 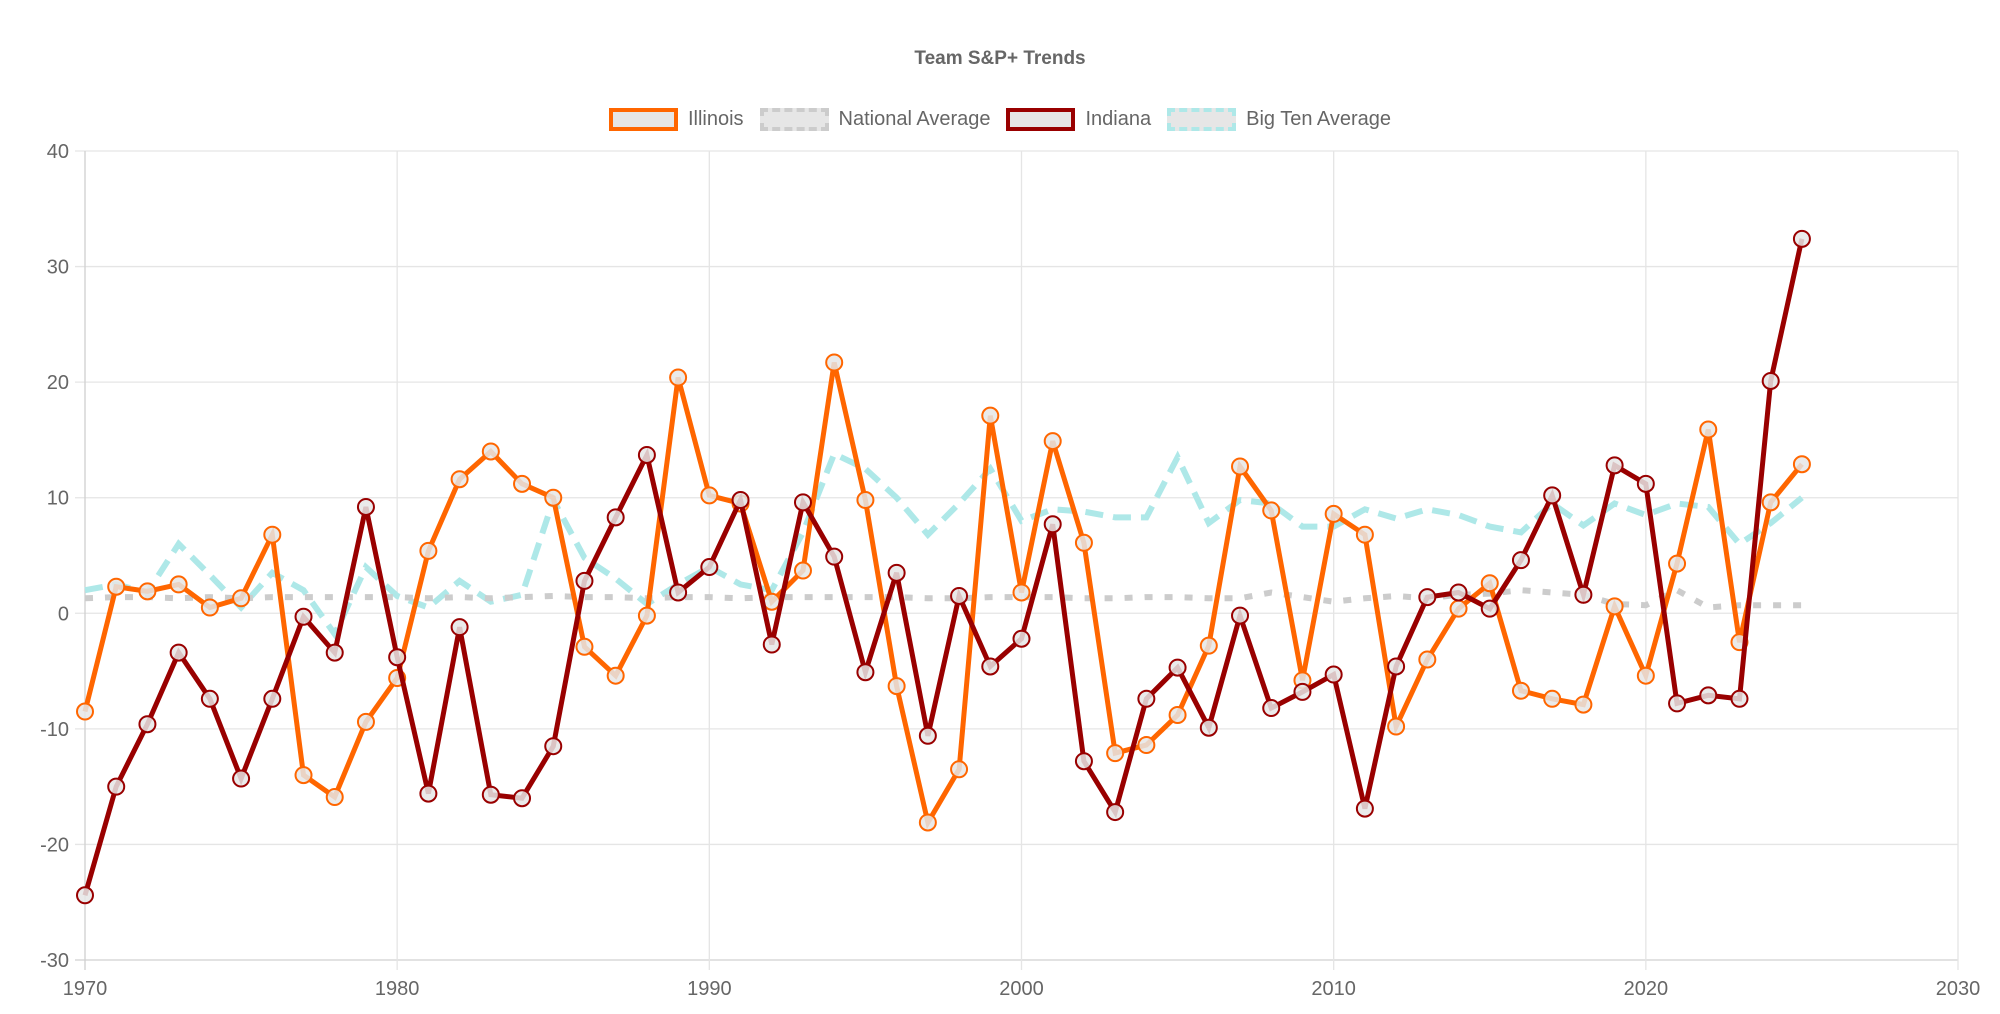 I want to click on data-point-indiana-2007, so click(x=1240, y=615).